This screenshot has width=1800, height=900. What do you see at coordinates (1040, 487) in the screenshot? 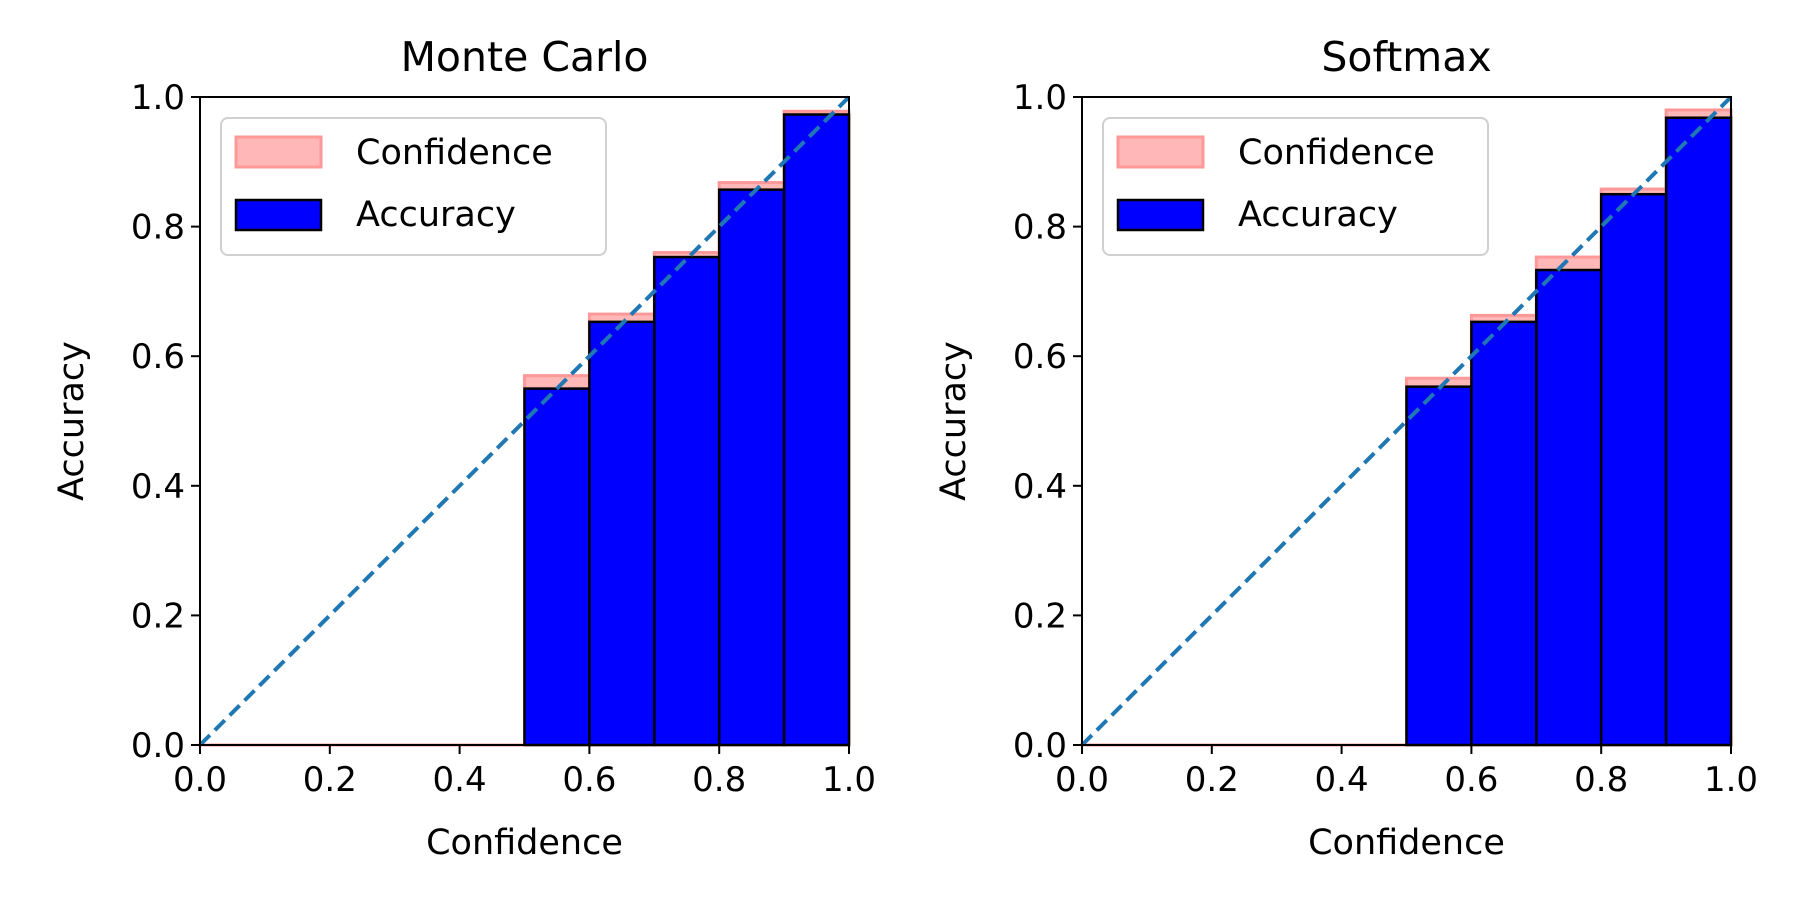
I see `softmax-y-tick-label-2: 0.4` at bounding box center [1040, 487].